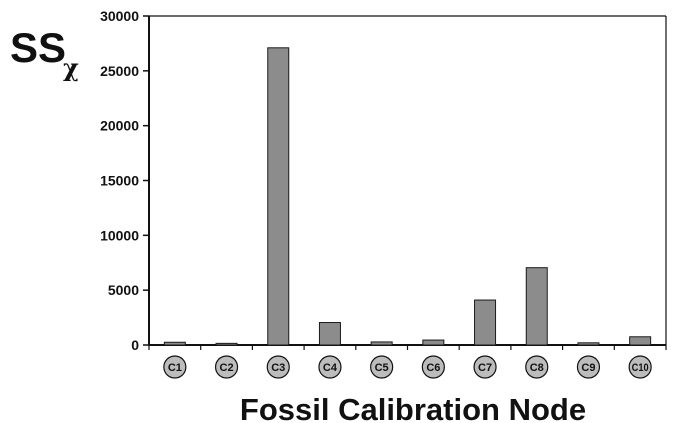  What do you see at coordinates (119, 235) in the screenshot?
I see `y-tick-label: 10000` at bounding box center [119, 235].